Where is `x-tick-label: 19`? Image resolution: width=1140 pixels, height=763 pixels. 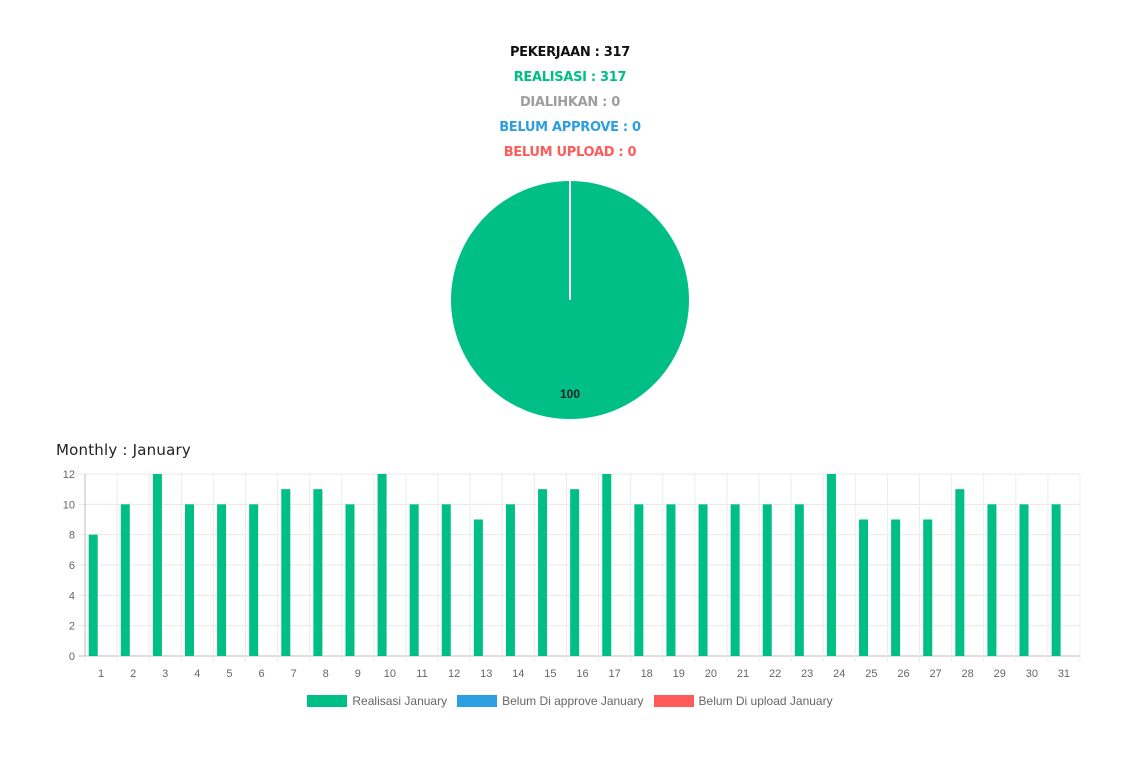
x-tick-label: 19 is located at coordinates (679, 674).